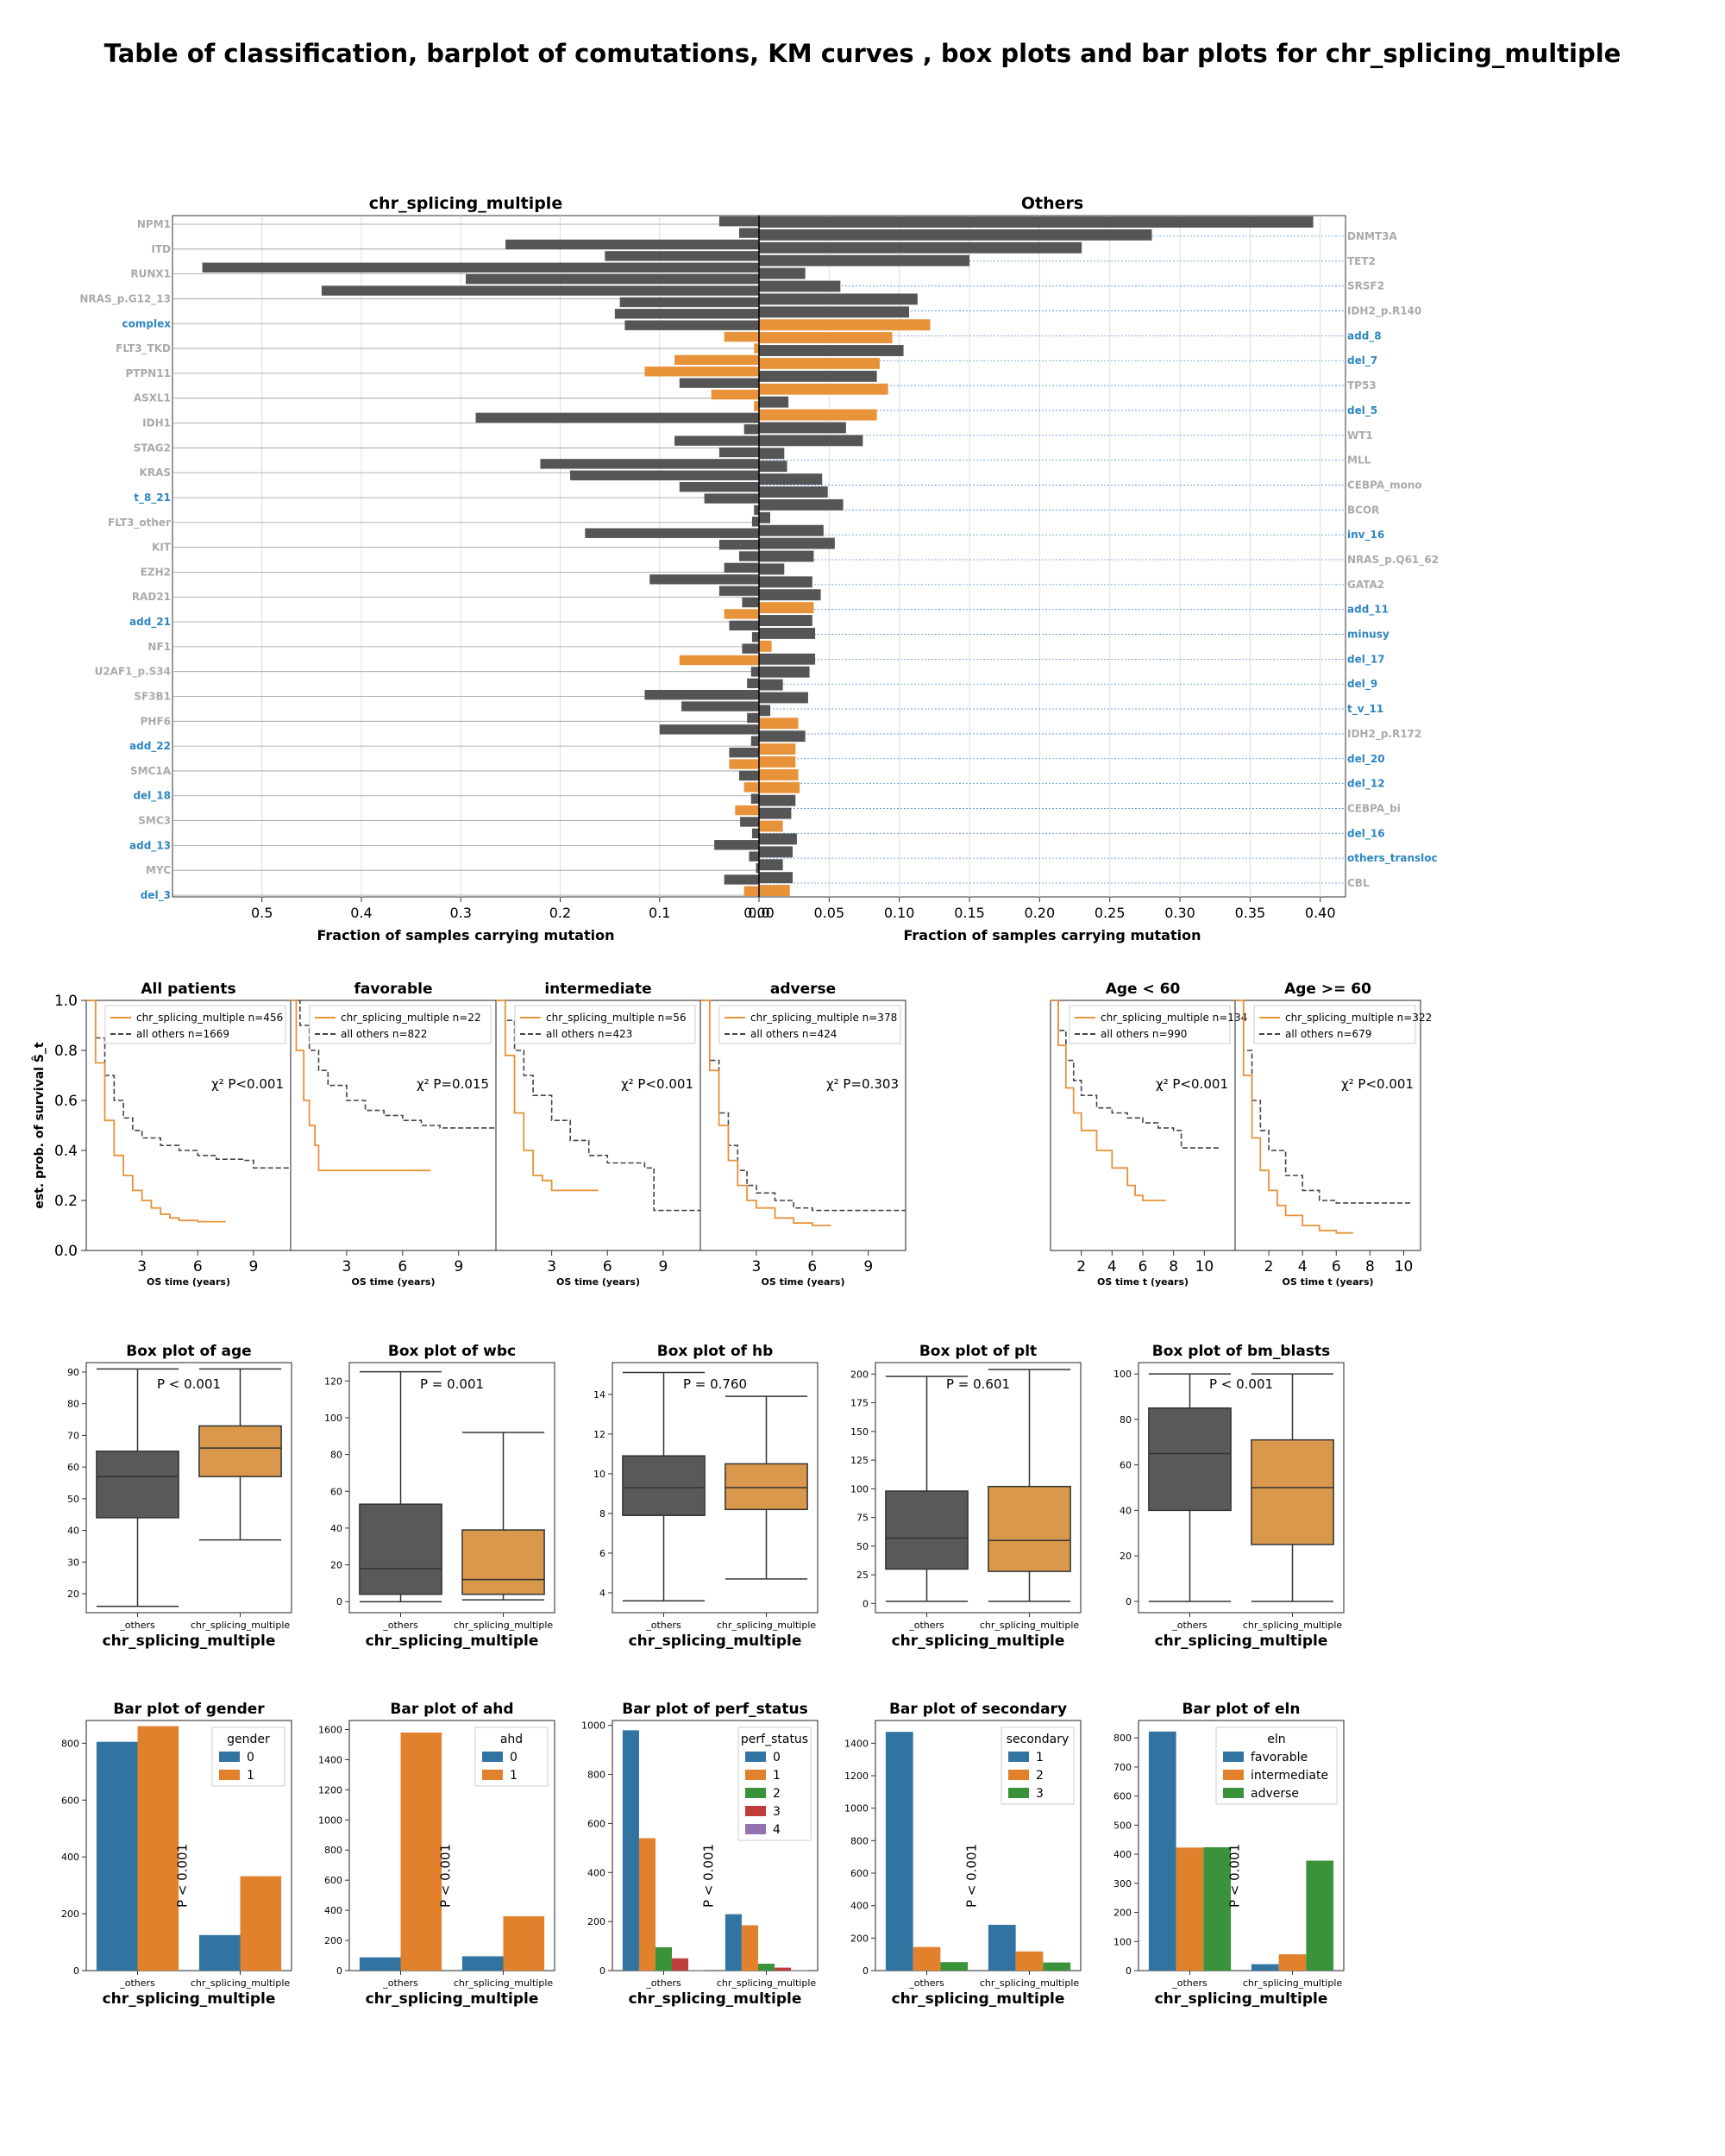  What do you see at coordinates (1129, 1602) in the screenshot?
I see `box-ytick-label: 0` at bounding box center [1129, 1602].